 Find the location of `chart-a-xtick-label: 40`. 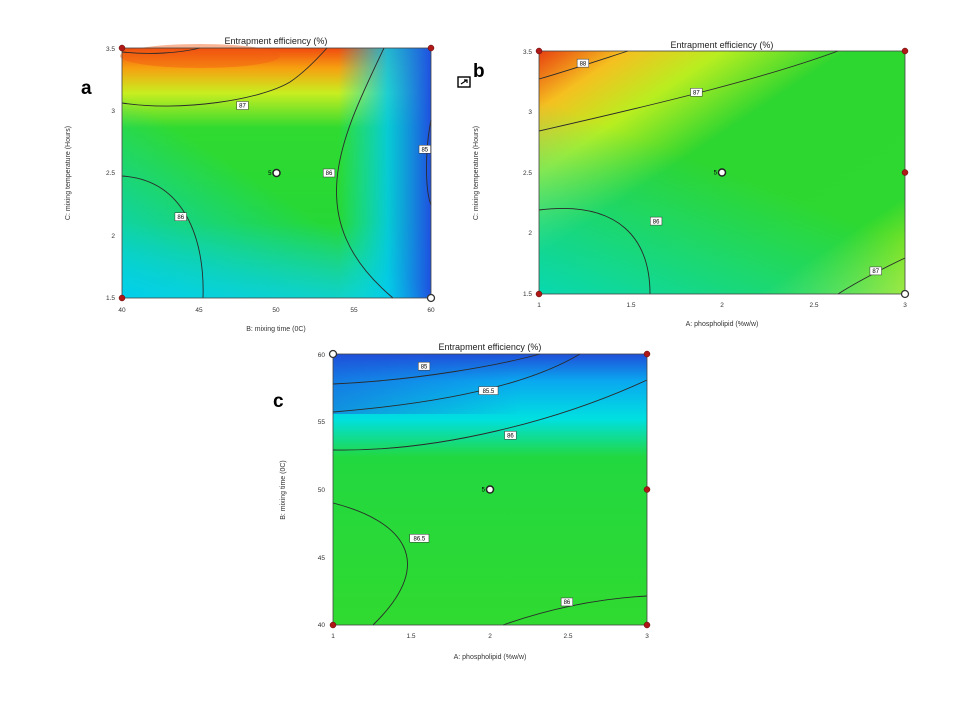

chart-a-xtick-label: 40 is located at coordinates (122, 310).